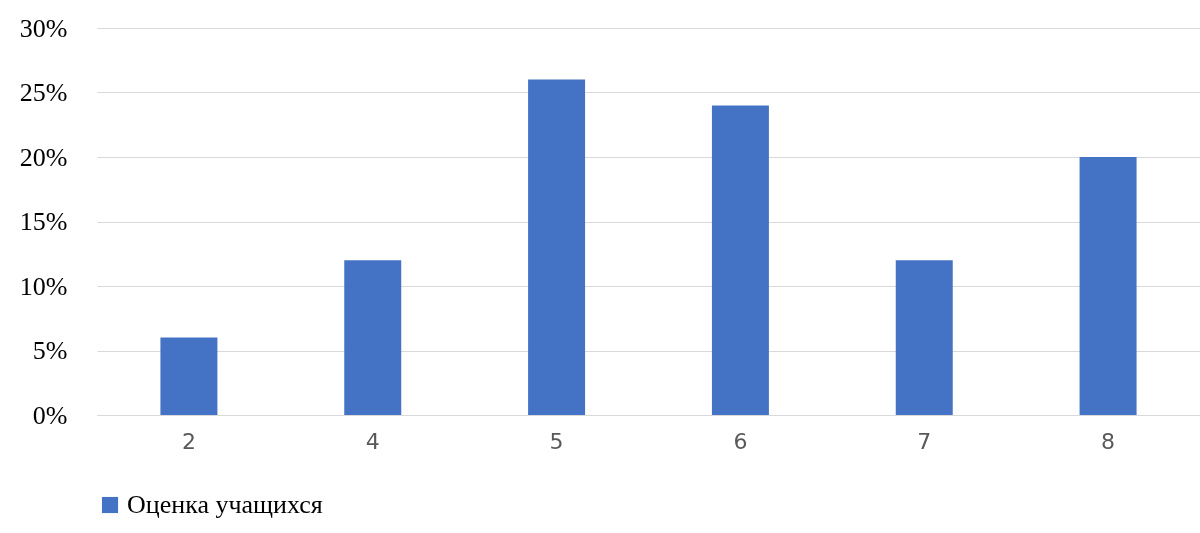 The width and height of the screenshot is (1200, 533). Describe the element at coordinates (924, 441) in the screenshot. I see `x-tick-label: 7` at that location.